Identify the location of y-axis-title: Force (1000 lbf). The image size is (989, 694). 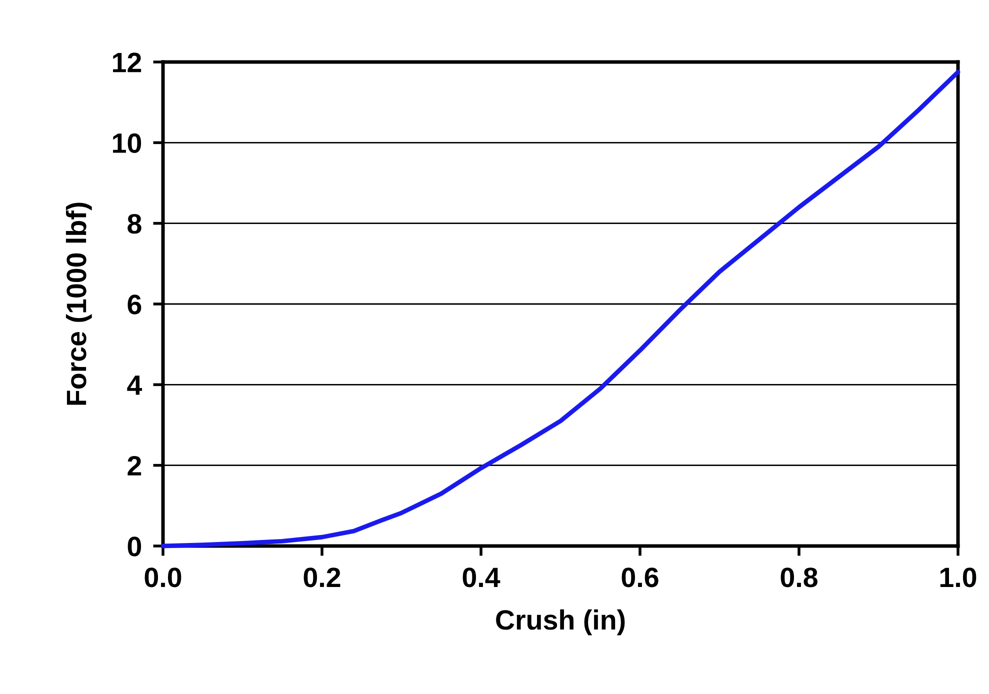
(79, 303).